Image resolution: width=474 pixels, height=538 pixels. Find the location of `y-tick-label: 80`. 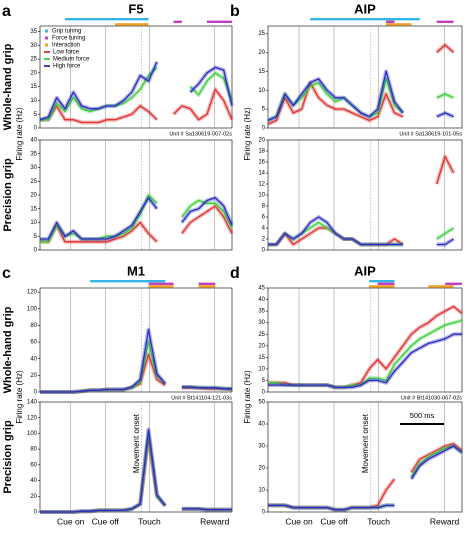

y-tick-label: 80 is located at coordinates (33, 326).